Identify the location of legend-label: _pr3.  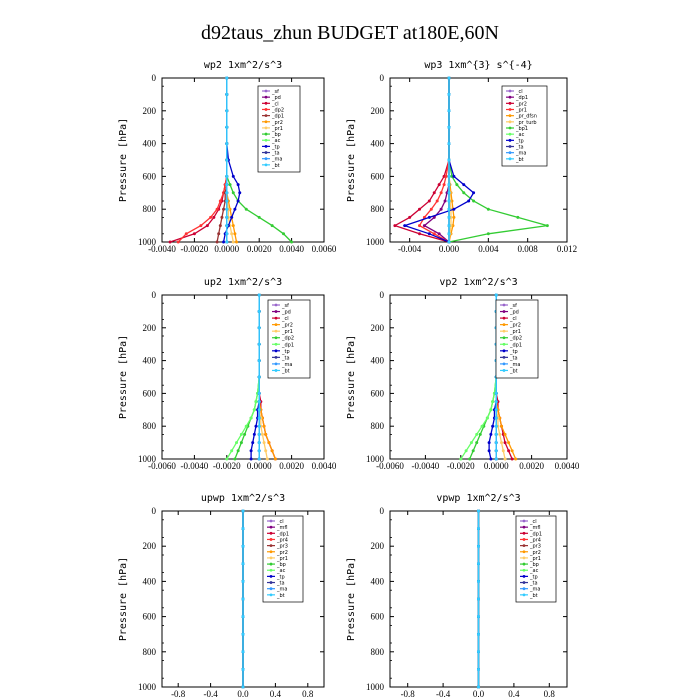
(282, 547).